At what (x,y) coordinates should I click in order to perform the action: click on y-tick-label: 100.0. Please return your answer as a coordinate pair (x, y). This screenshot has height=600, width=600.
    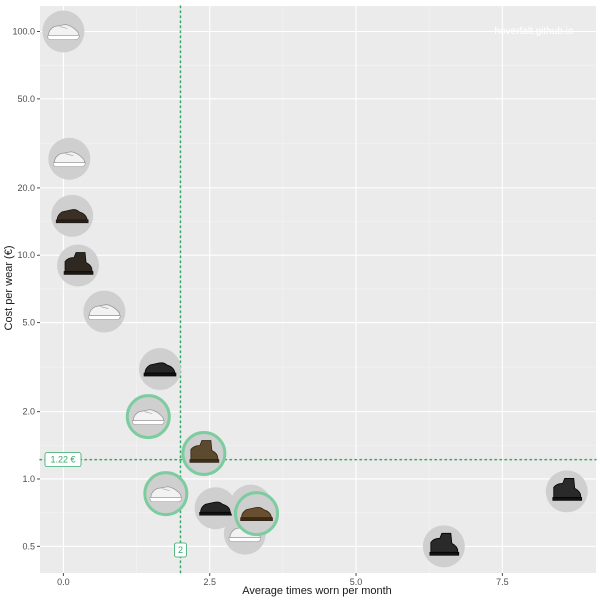
    Looking at the image, I should click on (23, 31).